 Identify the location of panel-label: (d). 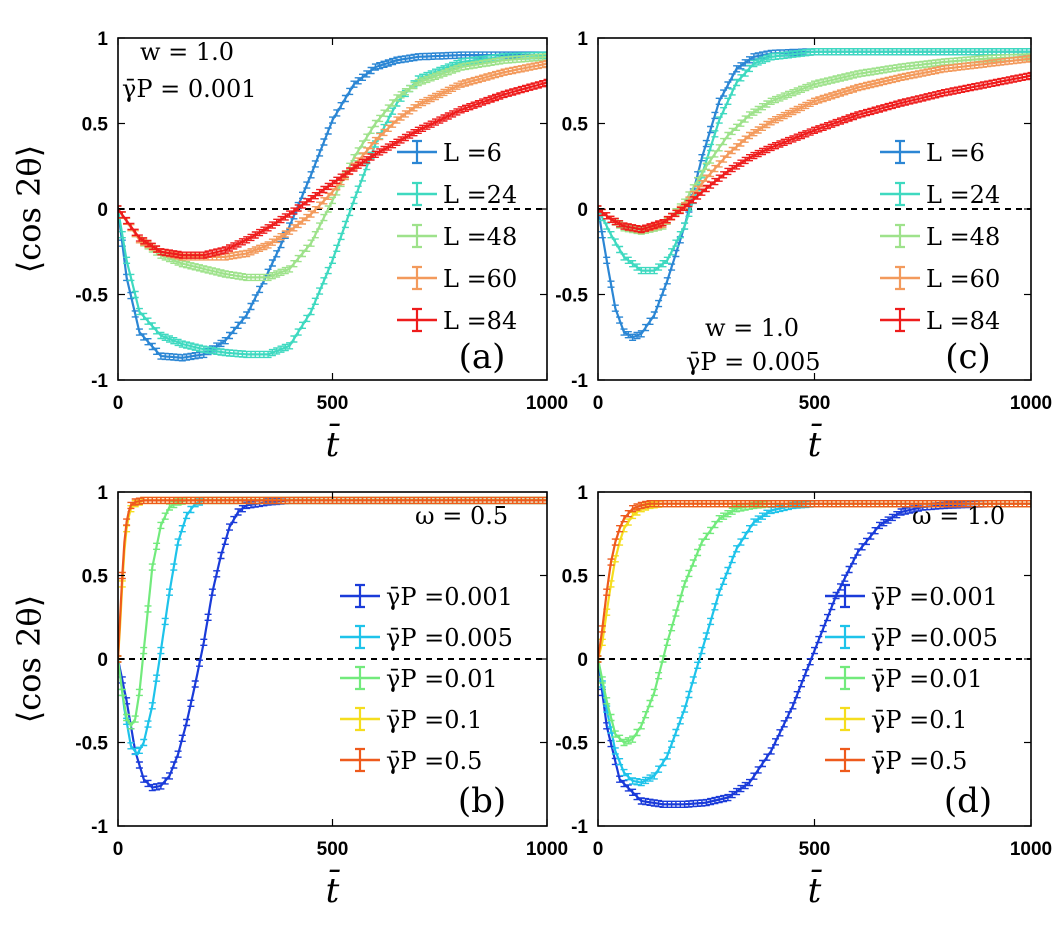
(968, 801).